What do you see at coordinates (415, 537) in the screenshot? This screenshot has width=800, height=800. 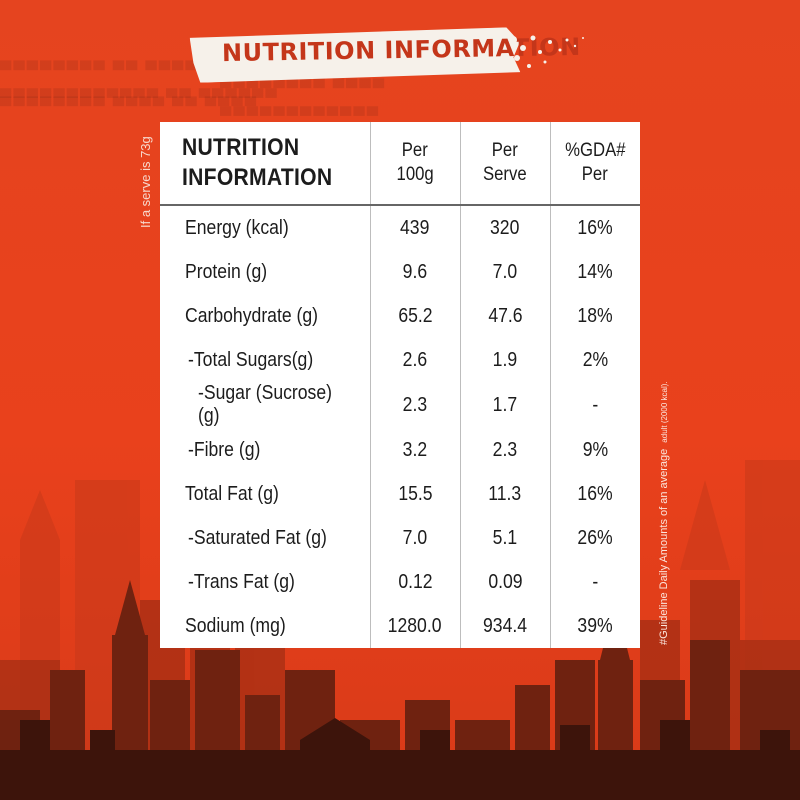 I see `value-per-100g: 7.0` at bounding box center [415, 537].